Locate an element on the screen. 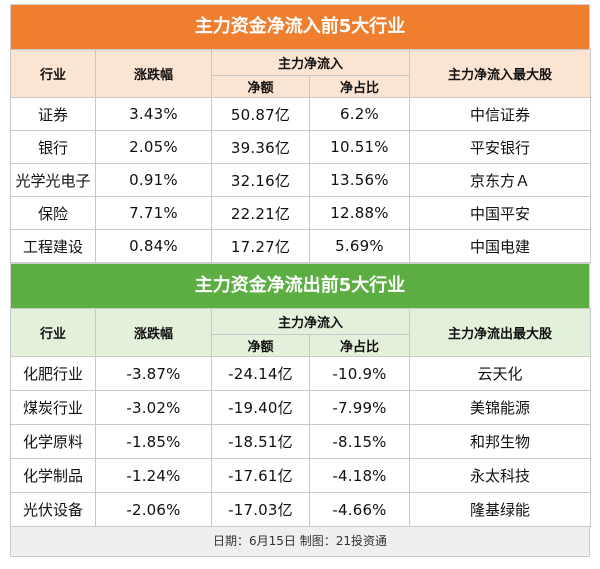  change-cell: -1.85% is located at coordinates (153, 441).